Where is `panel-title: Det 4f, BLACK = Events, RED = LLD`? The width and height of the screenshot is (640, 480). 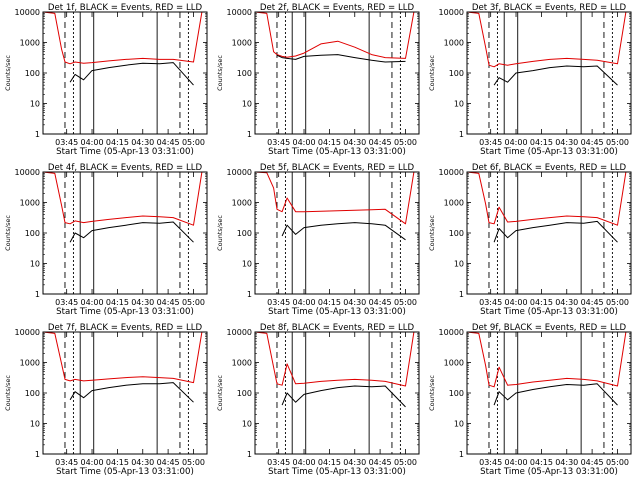
panel-title: Det 4f, BLACK = Events, RED = LLD is located at coordinates (125, 168).